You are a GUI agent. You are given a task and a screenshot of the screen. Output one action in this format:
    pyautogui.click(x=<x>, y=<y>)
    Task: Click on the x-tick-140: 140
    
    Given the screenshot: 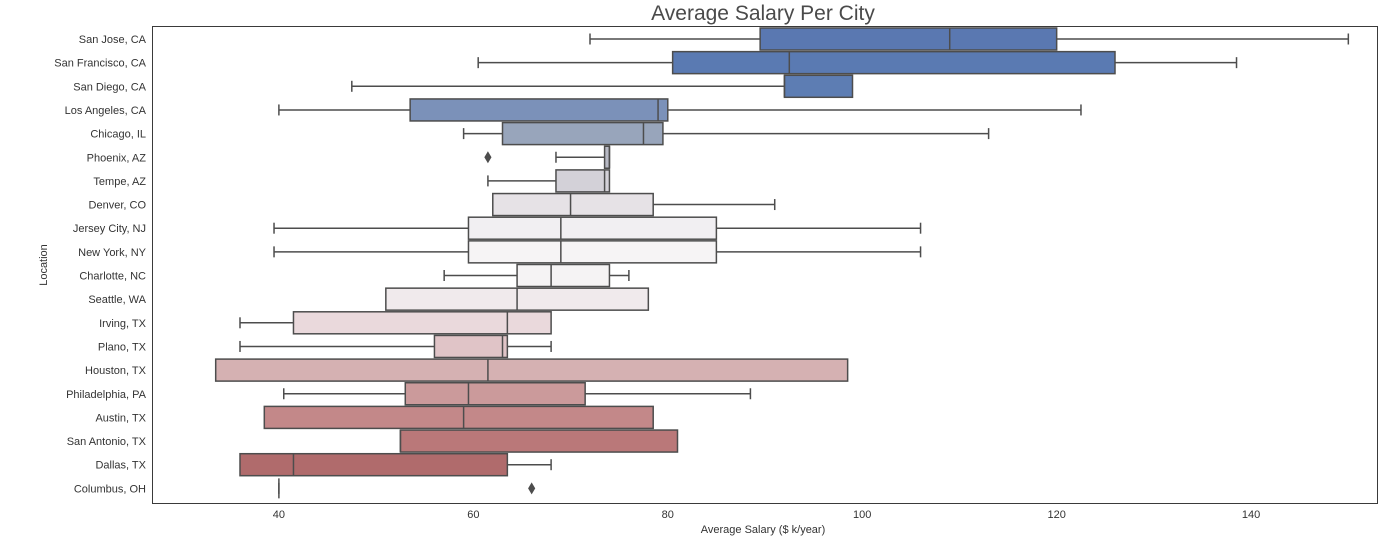 What is the action you would take?
    pyautogui.click(x=1251, y=515)
    